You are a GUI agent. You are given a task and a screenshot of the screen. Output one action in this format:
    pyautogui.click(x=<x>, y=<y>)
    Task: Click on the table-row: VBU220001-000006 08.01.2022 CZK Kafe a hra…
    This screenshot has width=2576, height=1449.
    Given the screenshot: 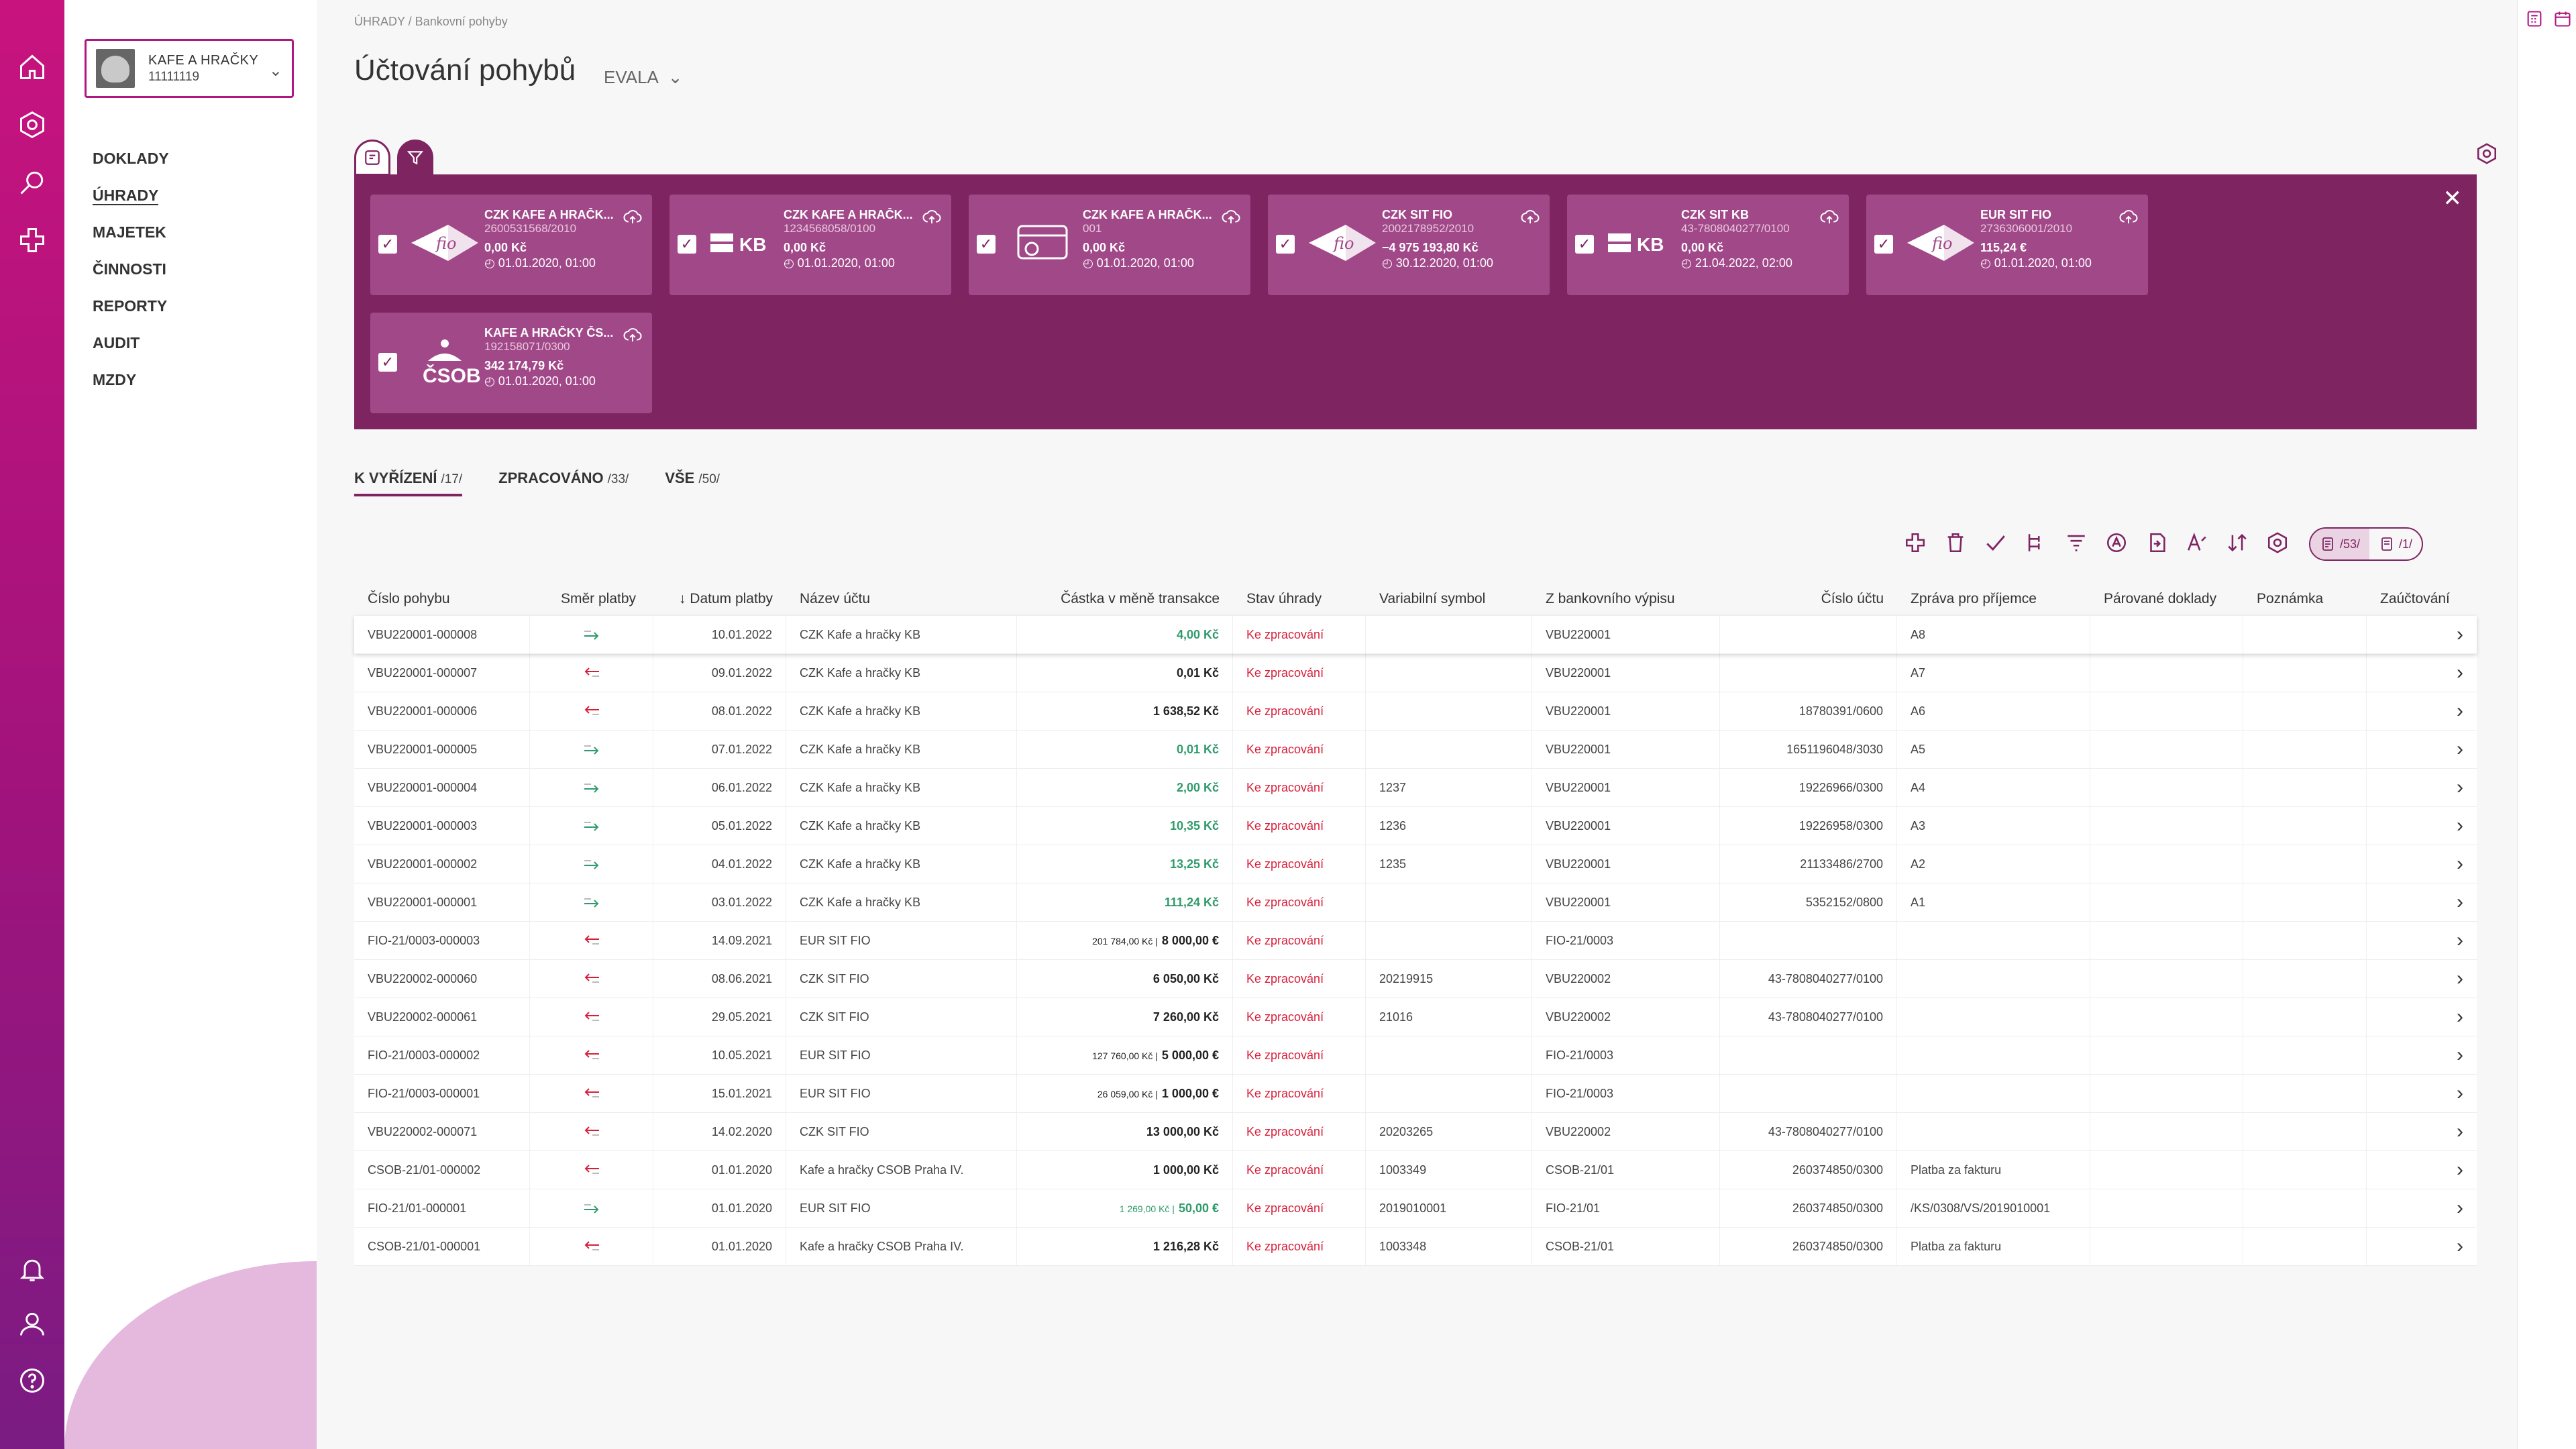 What is the action you would take?
    pyautogui.click(x=1415, y=711)
    